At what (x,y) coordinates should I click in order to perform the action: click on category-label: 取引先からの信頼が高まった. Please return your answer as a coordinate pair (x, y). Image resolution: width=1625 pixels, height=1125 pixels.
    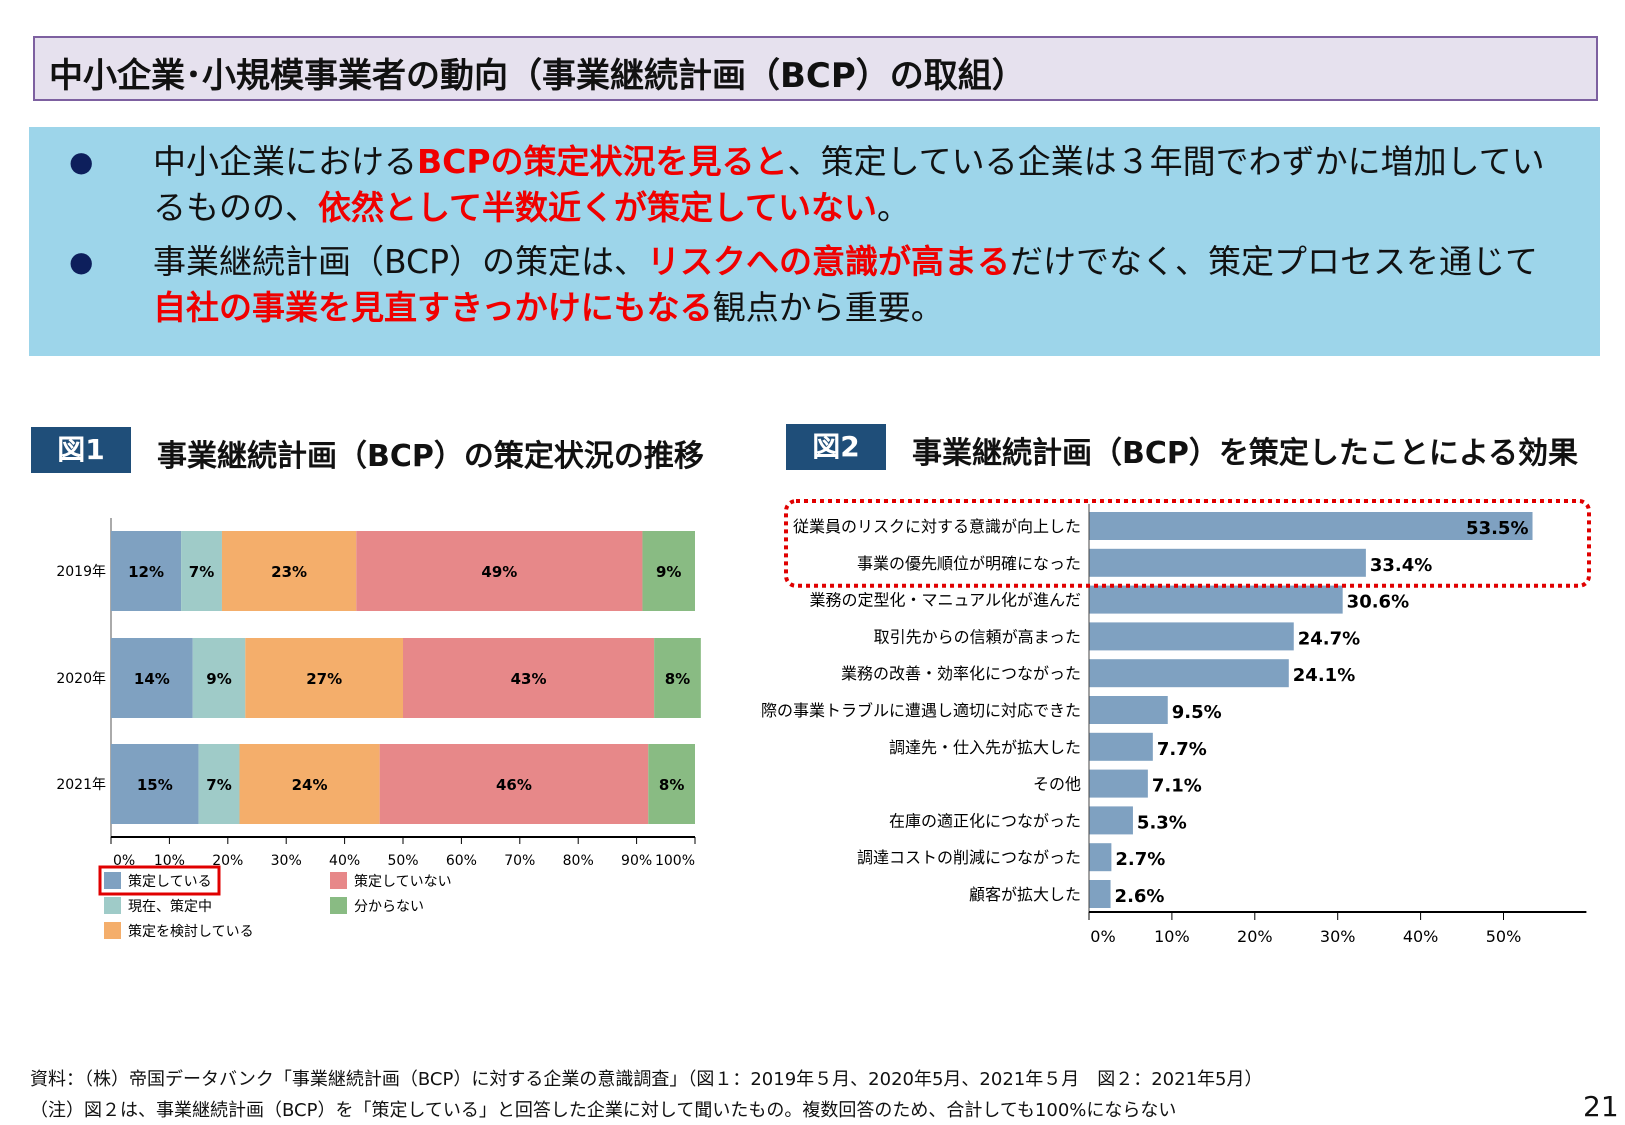
    Looking at the image, I should click on (977, 636).